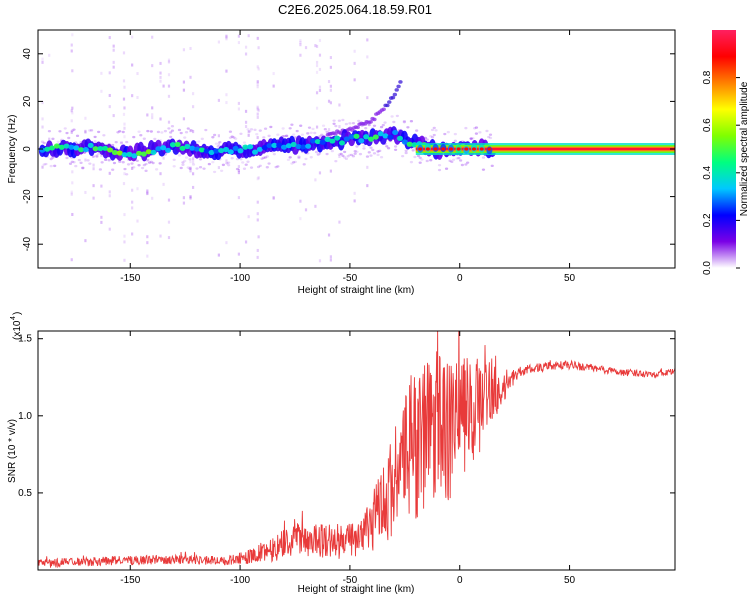 This screenshot has height=600, width=750. What do you see at coordinates (570, 278) in the screenshot?
I see `x-tick-label: 50` at bounding box center [570, 278].